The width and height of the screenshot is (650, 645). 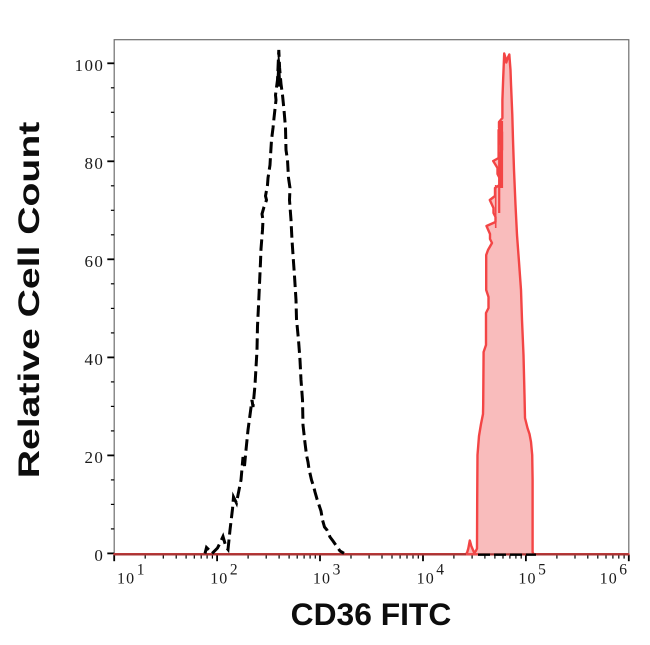 What do you see at coordinates (337, 570) in the screenshot?
I see `svg-text: 3` at bounding box center [337, 570].